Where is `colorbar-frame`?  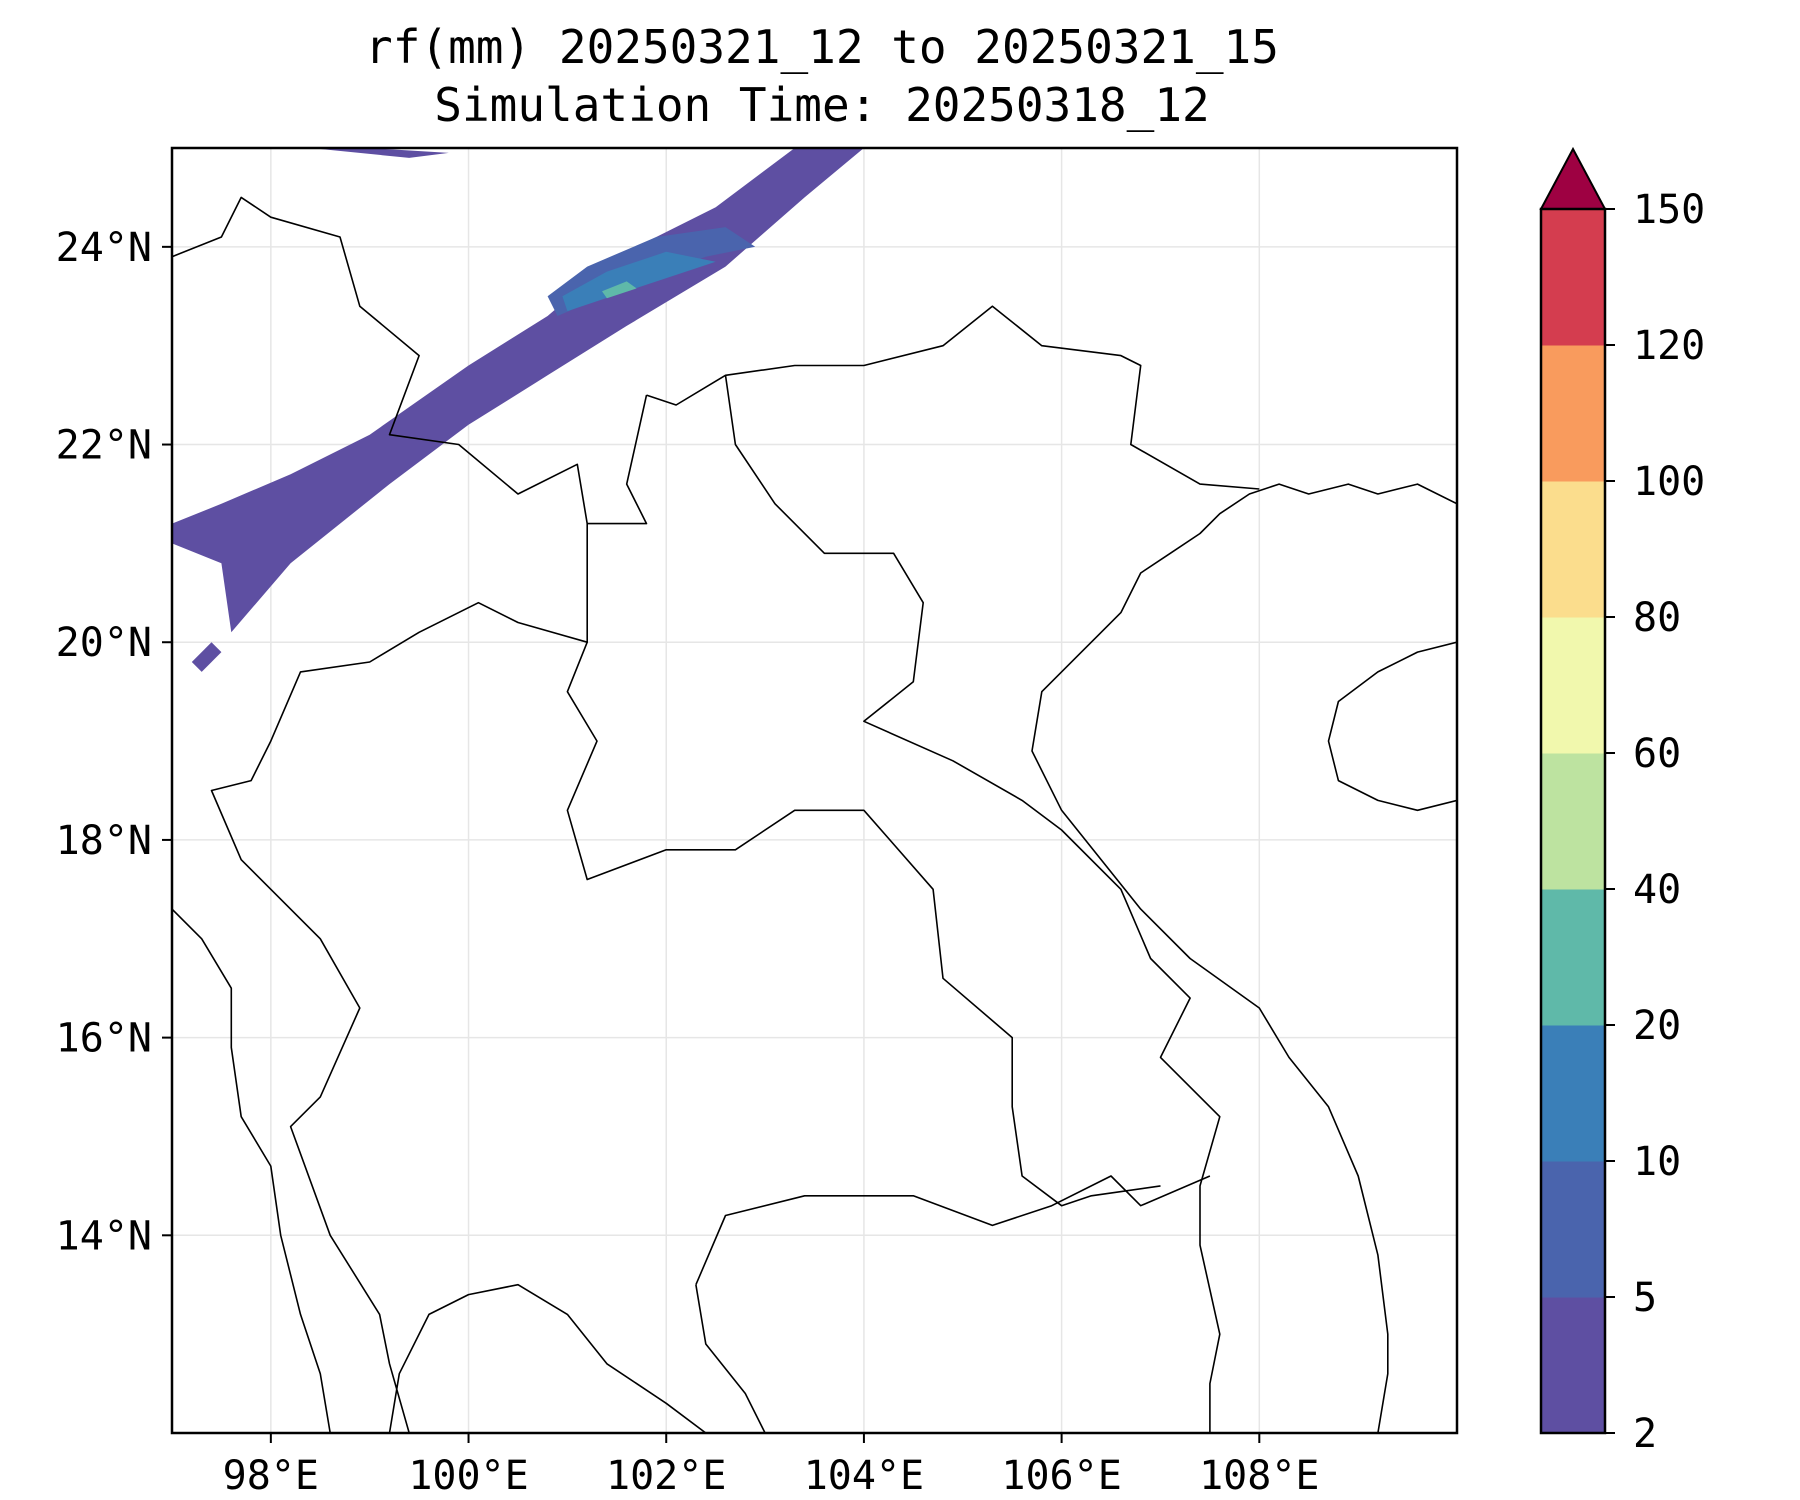 colorbar-frame is located at coordinates (1573, 821).